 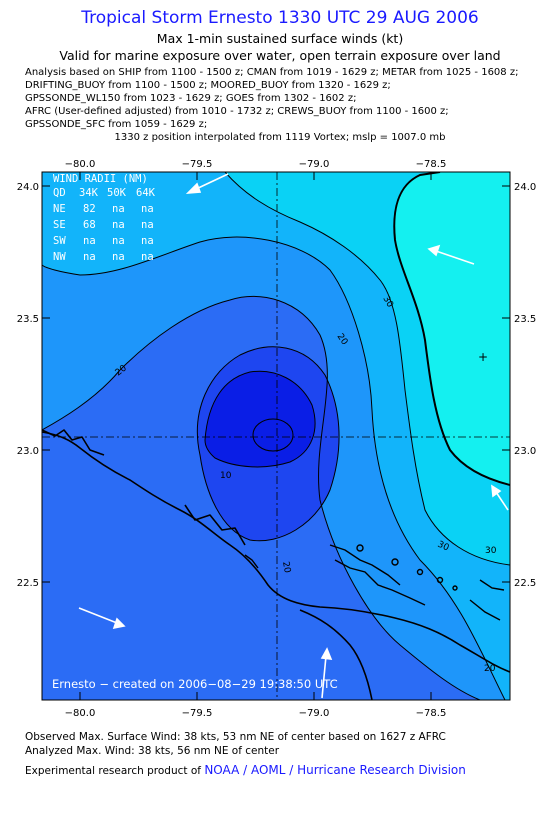 I want to click on lon-labels-bottom: −80.0 −79.5 −79.0 −78.5, so click(x=256, y=713).